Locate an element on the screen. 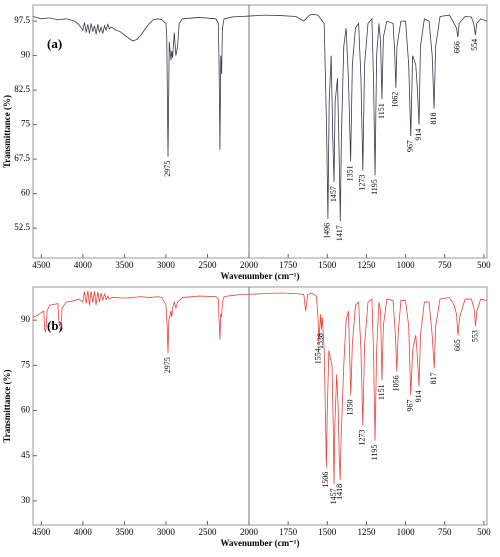 The width and height of the screenshot is (500, 557). peak-label: 553 is located at coordinates (474, 336).